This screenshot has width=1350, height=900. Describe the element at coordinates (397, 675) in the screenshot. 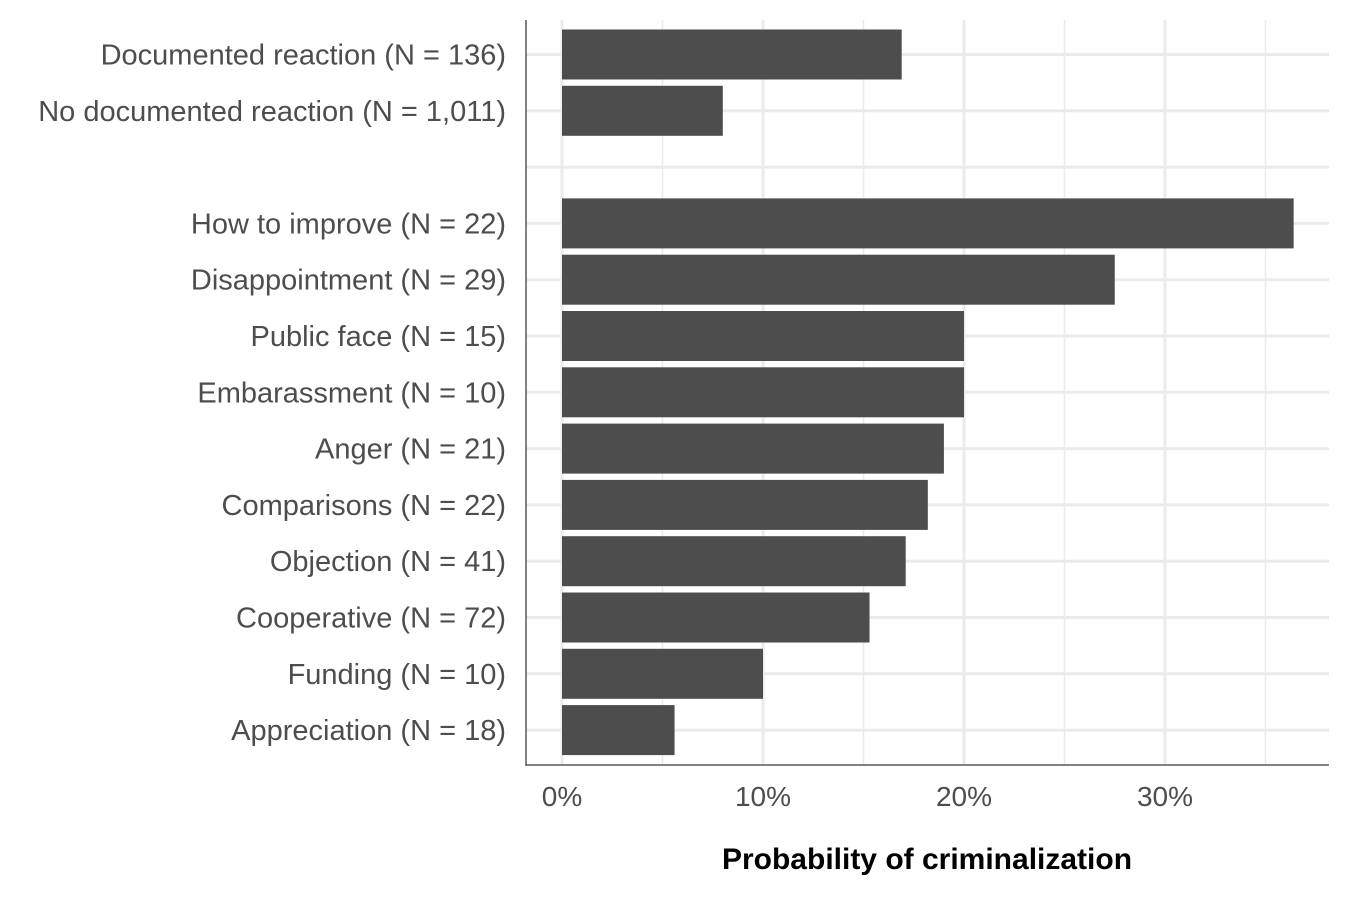

I see `category-label: Funding (N = 10)` at that location.